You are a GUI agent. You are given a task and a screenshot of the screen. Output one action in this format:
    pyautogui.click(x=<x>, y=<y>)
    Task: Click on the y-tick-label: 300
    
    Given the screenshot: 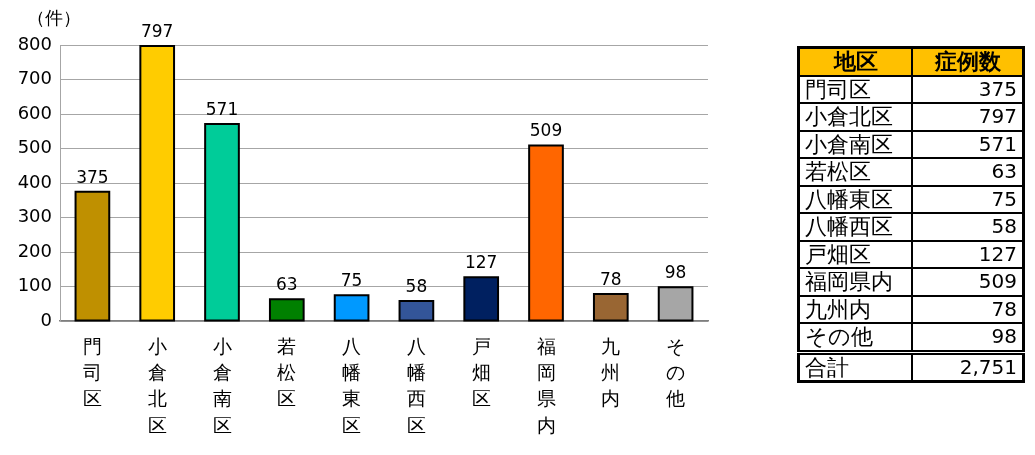 What is the action you would take?
    pyautogui.click(x=34, y=216)
    